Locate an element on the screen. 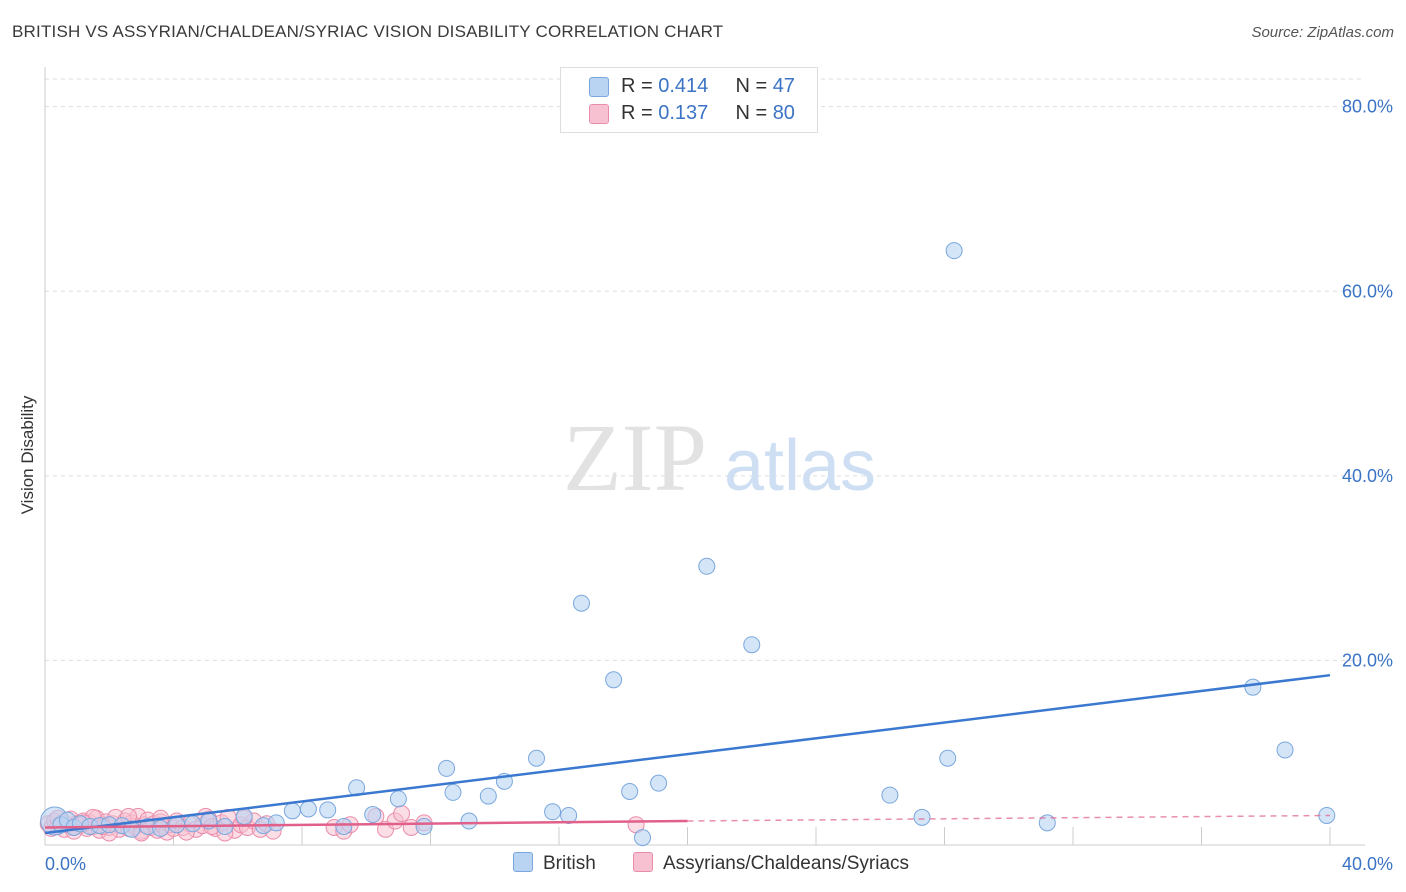 The image size is (1406, 892). x-tick-labels: 0.0% 40.0% is located at coordinates (719, 864).